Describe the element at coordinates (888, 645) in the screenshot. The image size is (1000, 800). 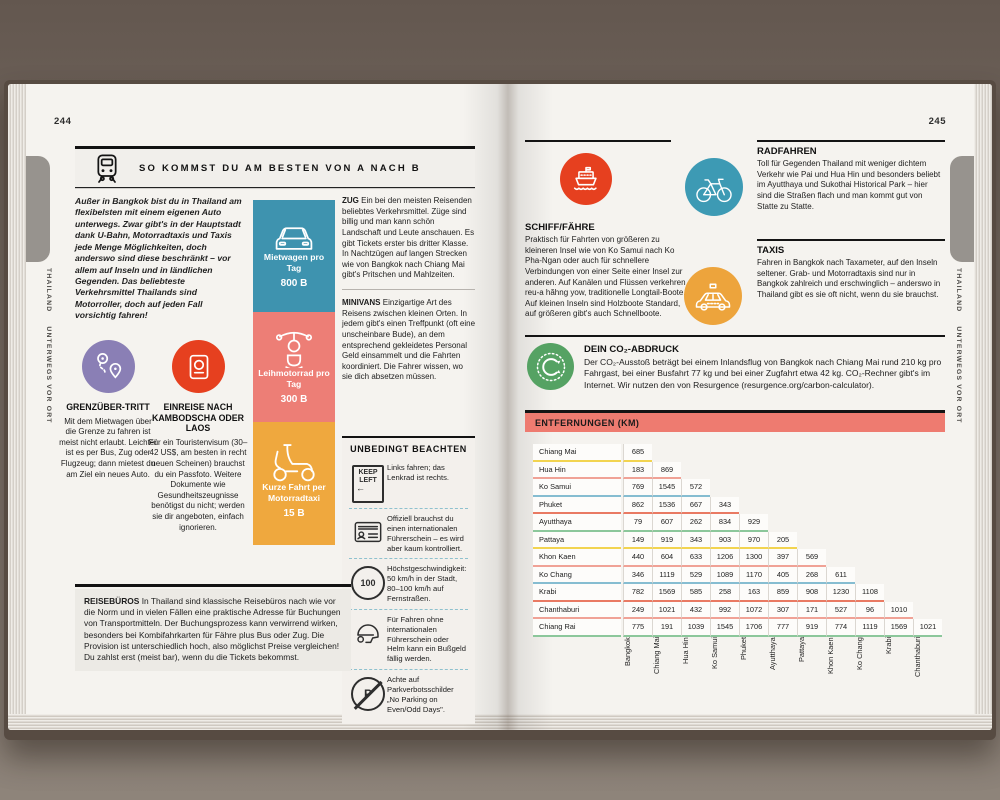
I see `distance-column-label: Krabi` at that location.